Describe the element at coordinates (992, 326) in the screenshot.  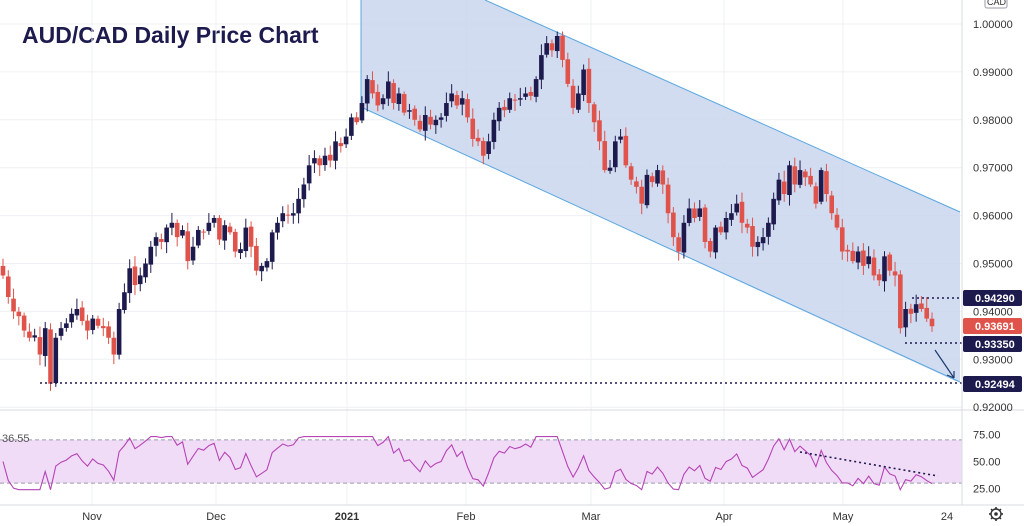
I see `current-price-tag` at that location.